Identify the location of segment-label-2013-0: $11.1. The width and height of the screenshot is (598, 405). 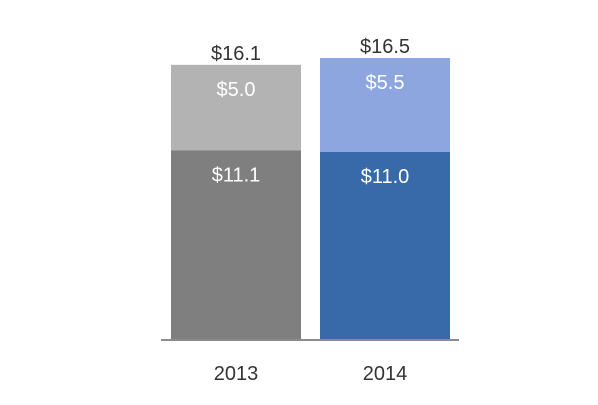
(236, 175).